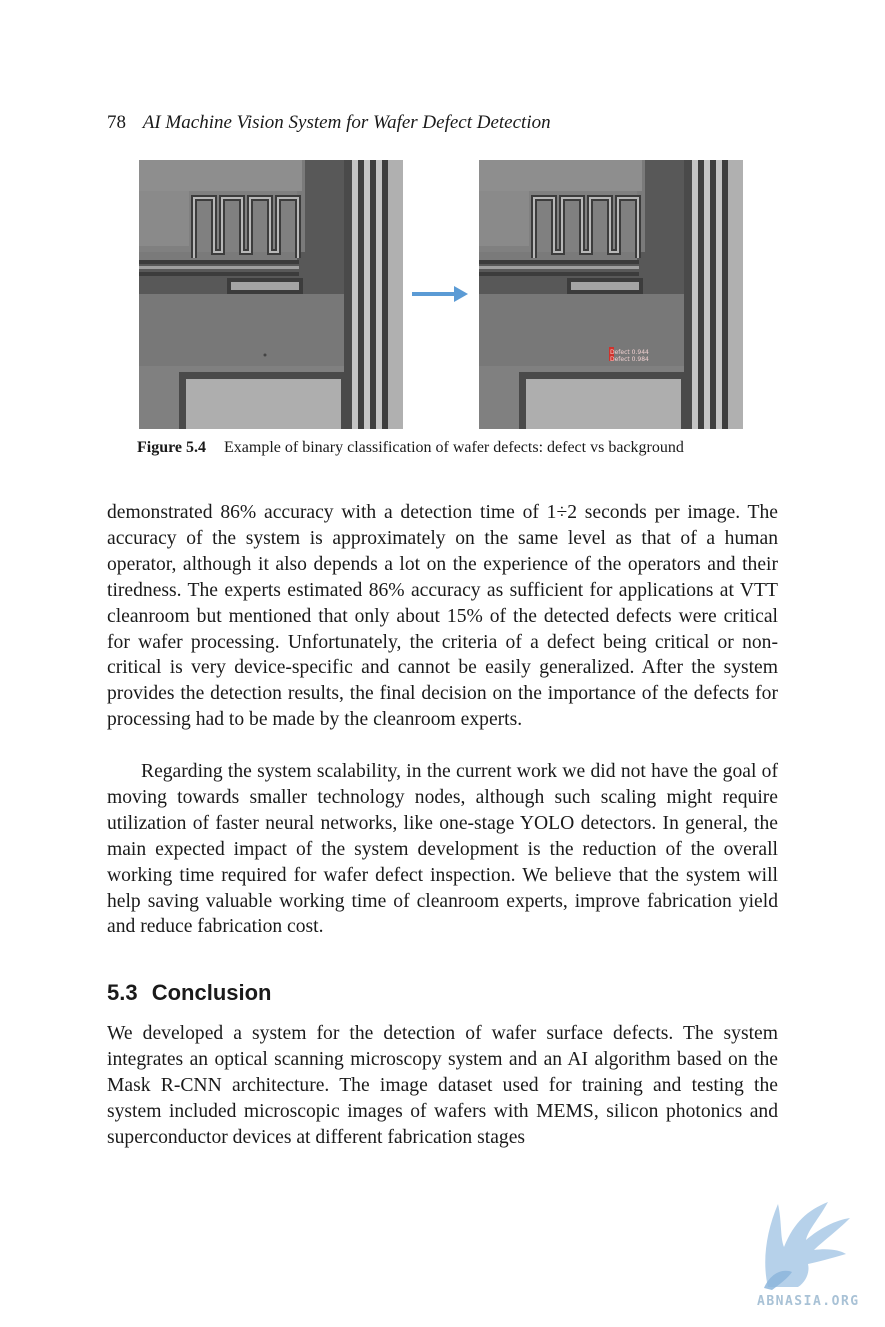 Image resolution: width=885 pixels, height=1327 pixels. Describe the element at coordinates (807, 1246) in the screenshot. I see `griffin-logo-watermark` at that location.